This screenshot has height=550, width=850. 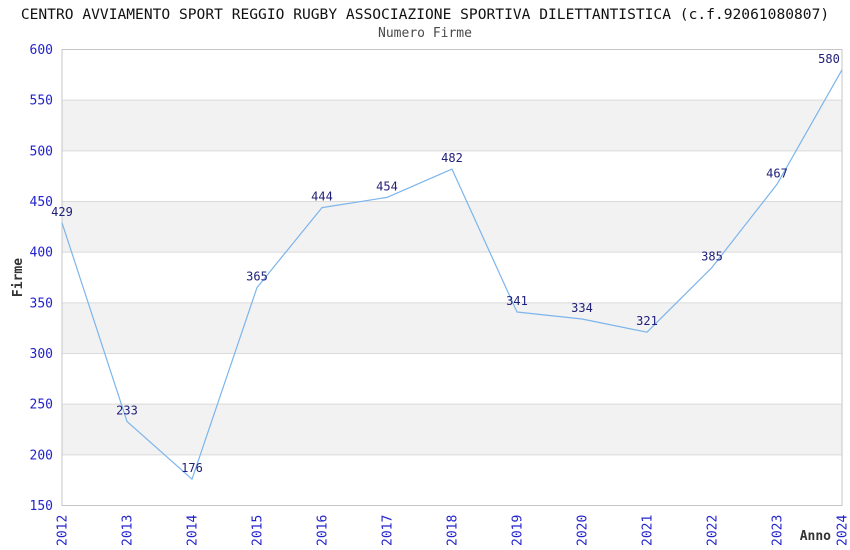 I want to click on x-tick-label: 2023, so click(x=778, y=530).